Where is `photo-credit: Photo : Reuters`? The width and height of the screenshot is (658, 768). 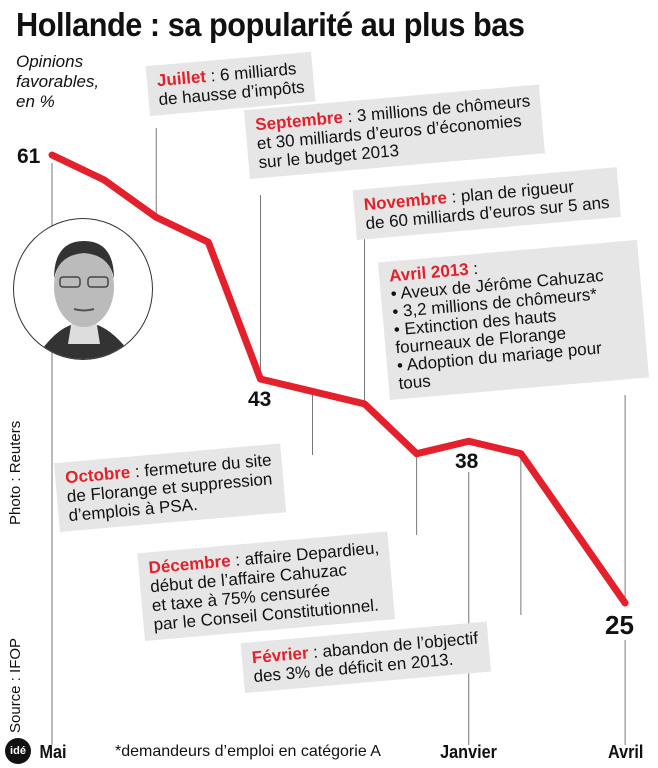 photo-credit: Photo : Reuters is located at coordinates (15, 472).